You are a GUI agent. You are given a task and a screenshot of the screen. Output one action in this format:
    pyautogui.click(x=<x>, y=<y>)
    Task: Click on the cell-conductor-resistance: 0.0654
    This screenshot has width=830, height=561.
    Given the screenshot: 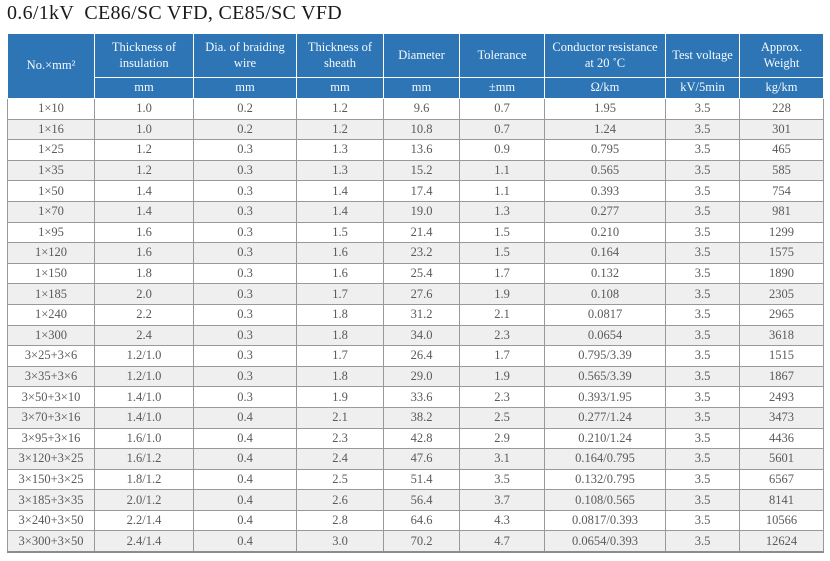 What is the action you would take?
    pyautogui.click(x=605, y=335)
    